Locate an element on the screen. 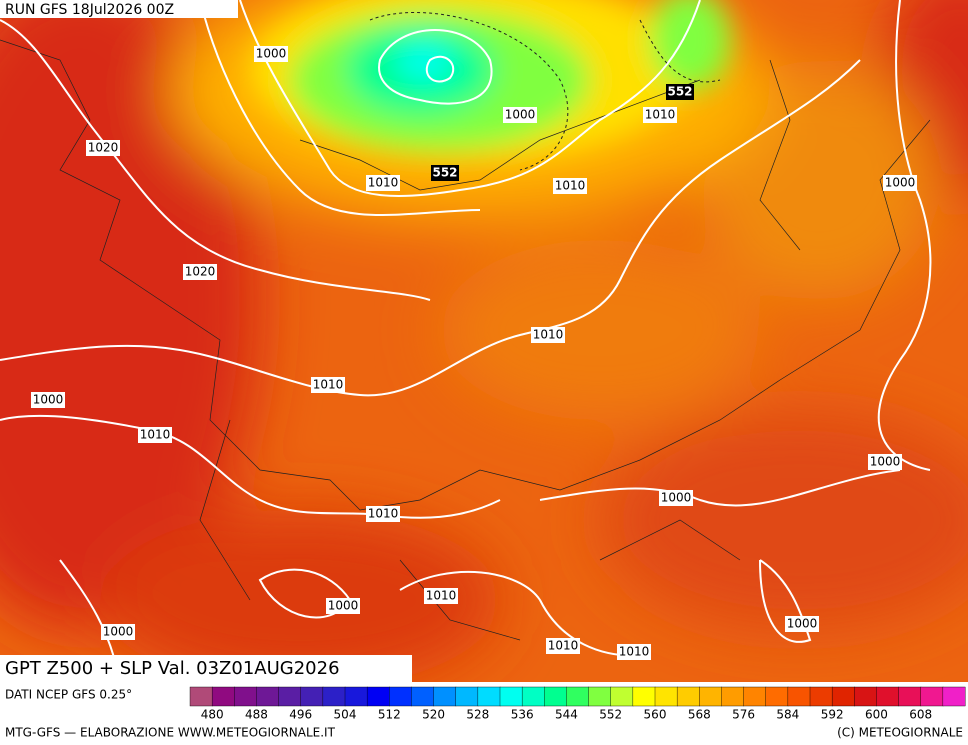 The width and height of the screenshot is (968, 745). colorbar-tick-label: 584 is located at coordinates (787, 715).